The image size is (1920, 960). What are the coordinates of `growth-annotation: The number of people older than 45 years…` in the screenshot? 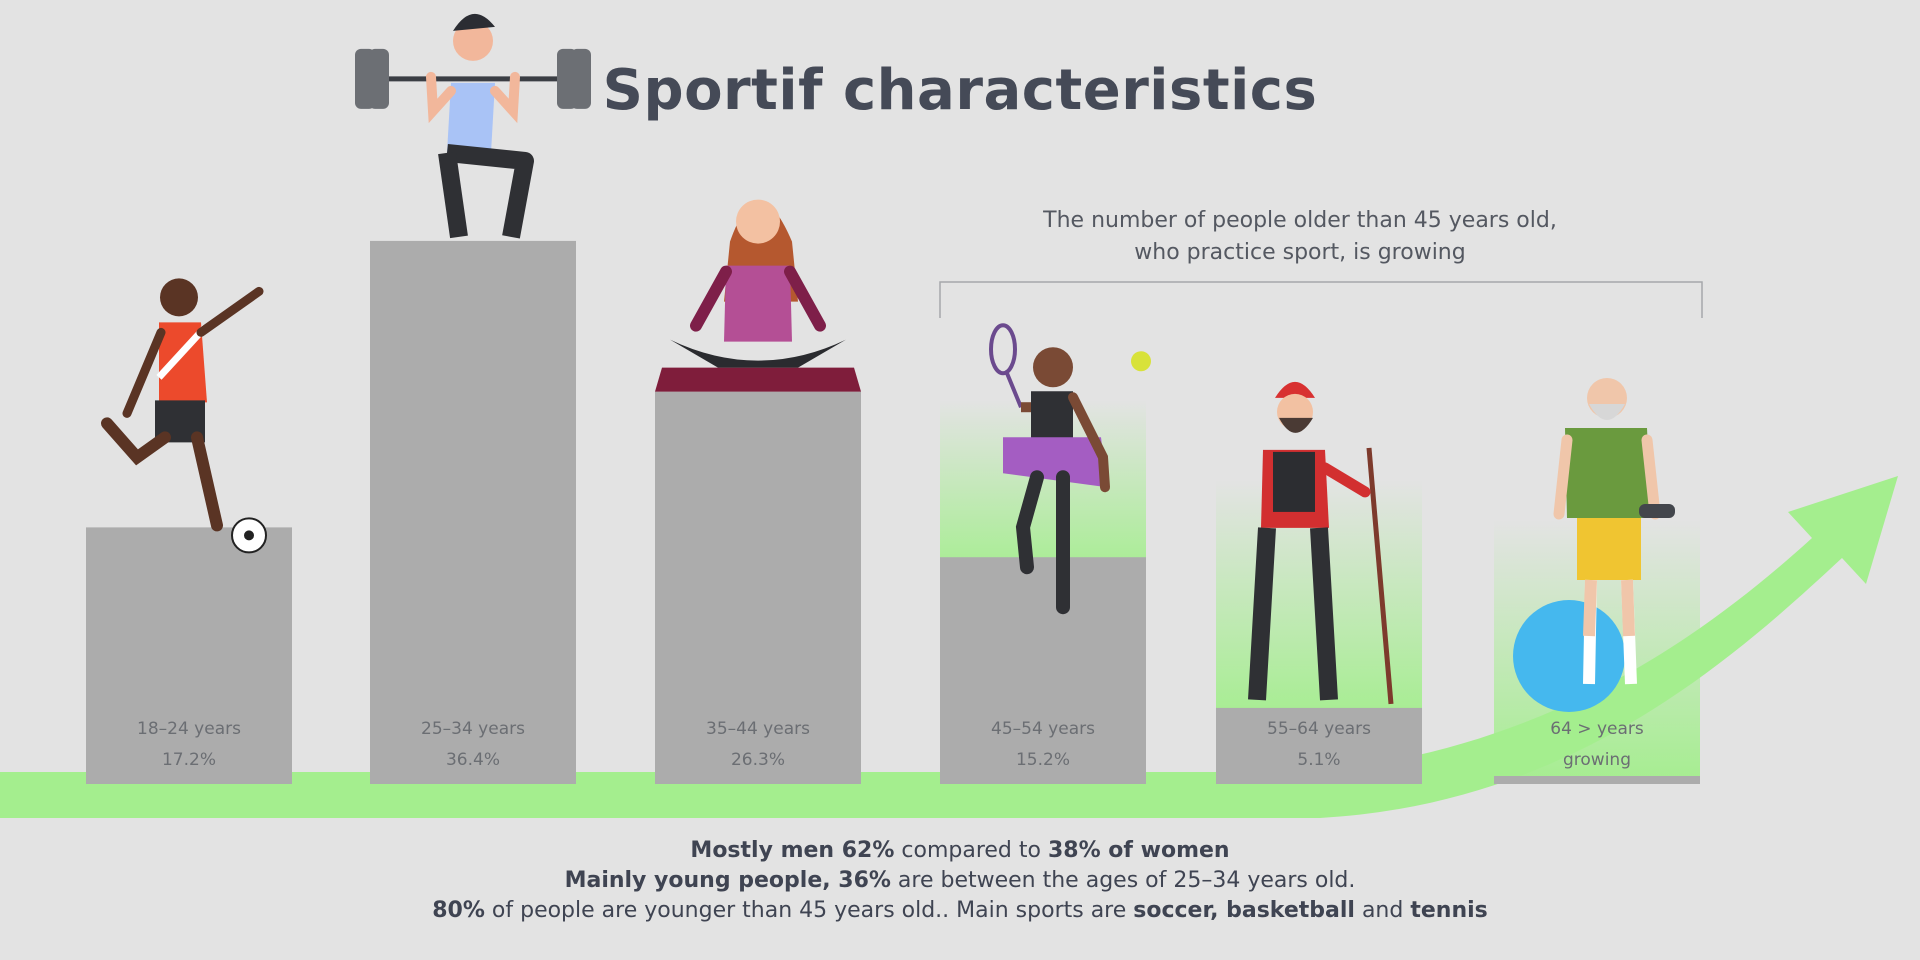 It's located at (1300, 237).